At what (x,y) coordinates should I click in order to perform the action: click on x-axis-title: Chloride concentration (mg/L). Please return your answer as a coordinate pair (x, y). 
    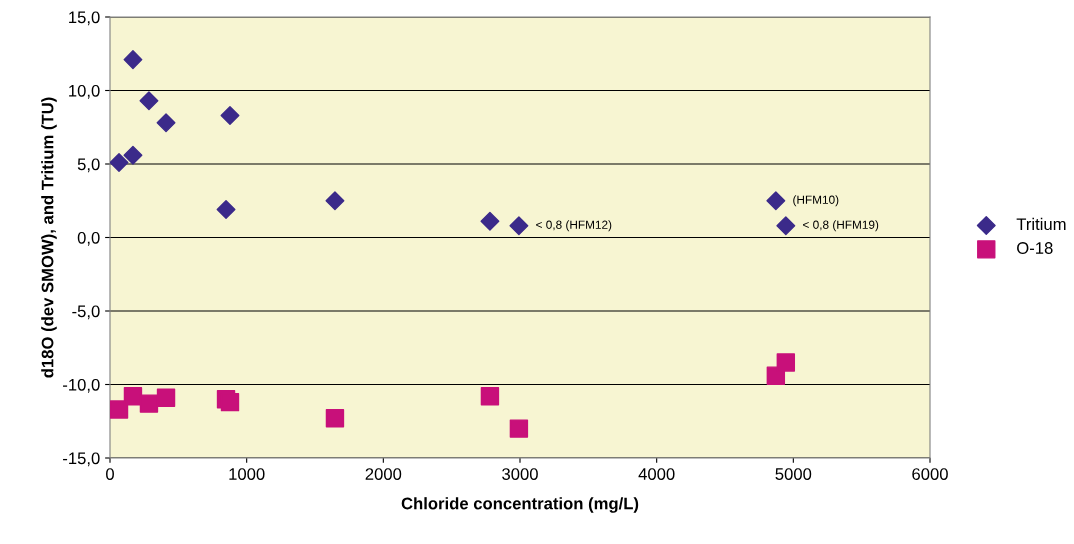
    Looking at the image, I should click on (520, 505).